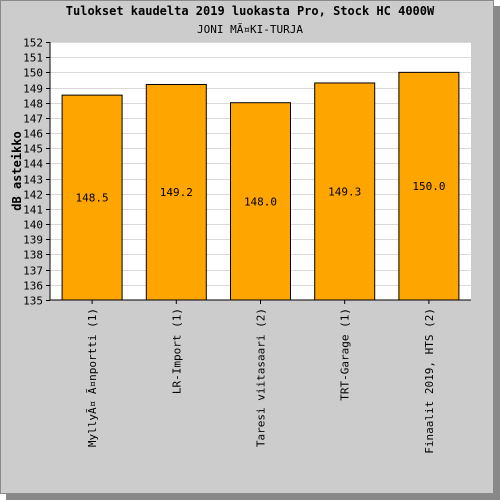 Image resolution: width=500 pixels, height=500 pixels. I want to click on y-tick-label: 143, so click(33, 180).